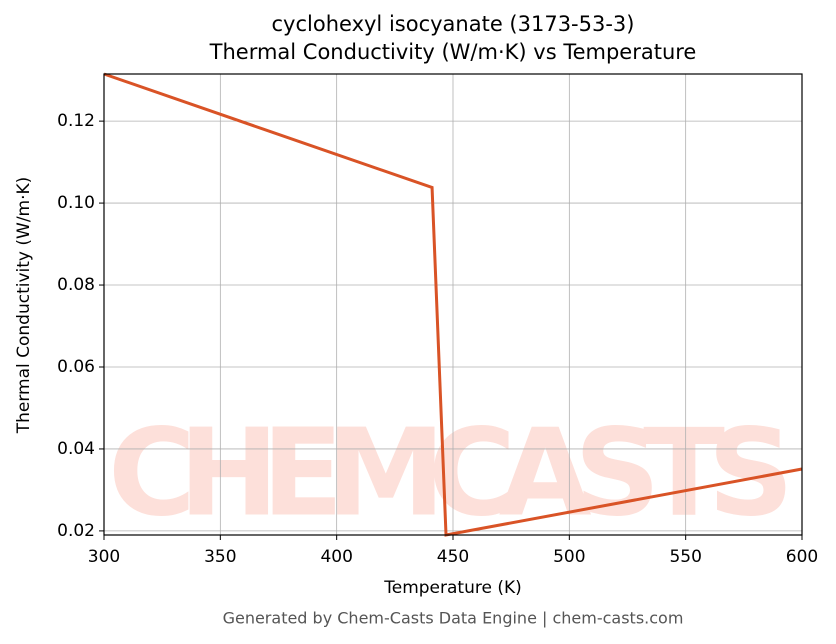  I want to click on y-tick-label: 0.12, so click(76, 121).